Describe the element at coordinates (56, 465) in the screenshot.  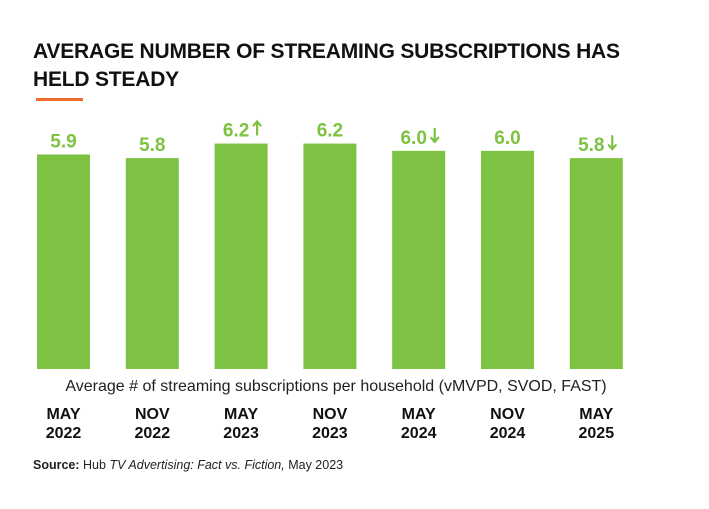
I see `source-label: Source:` at that location.